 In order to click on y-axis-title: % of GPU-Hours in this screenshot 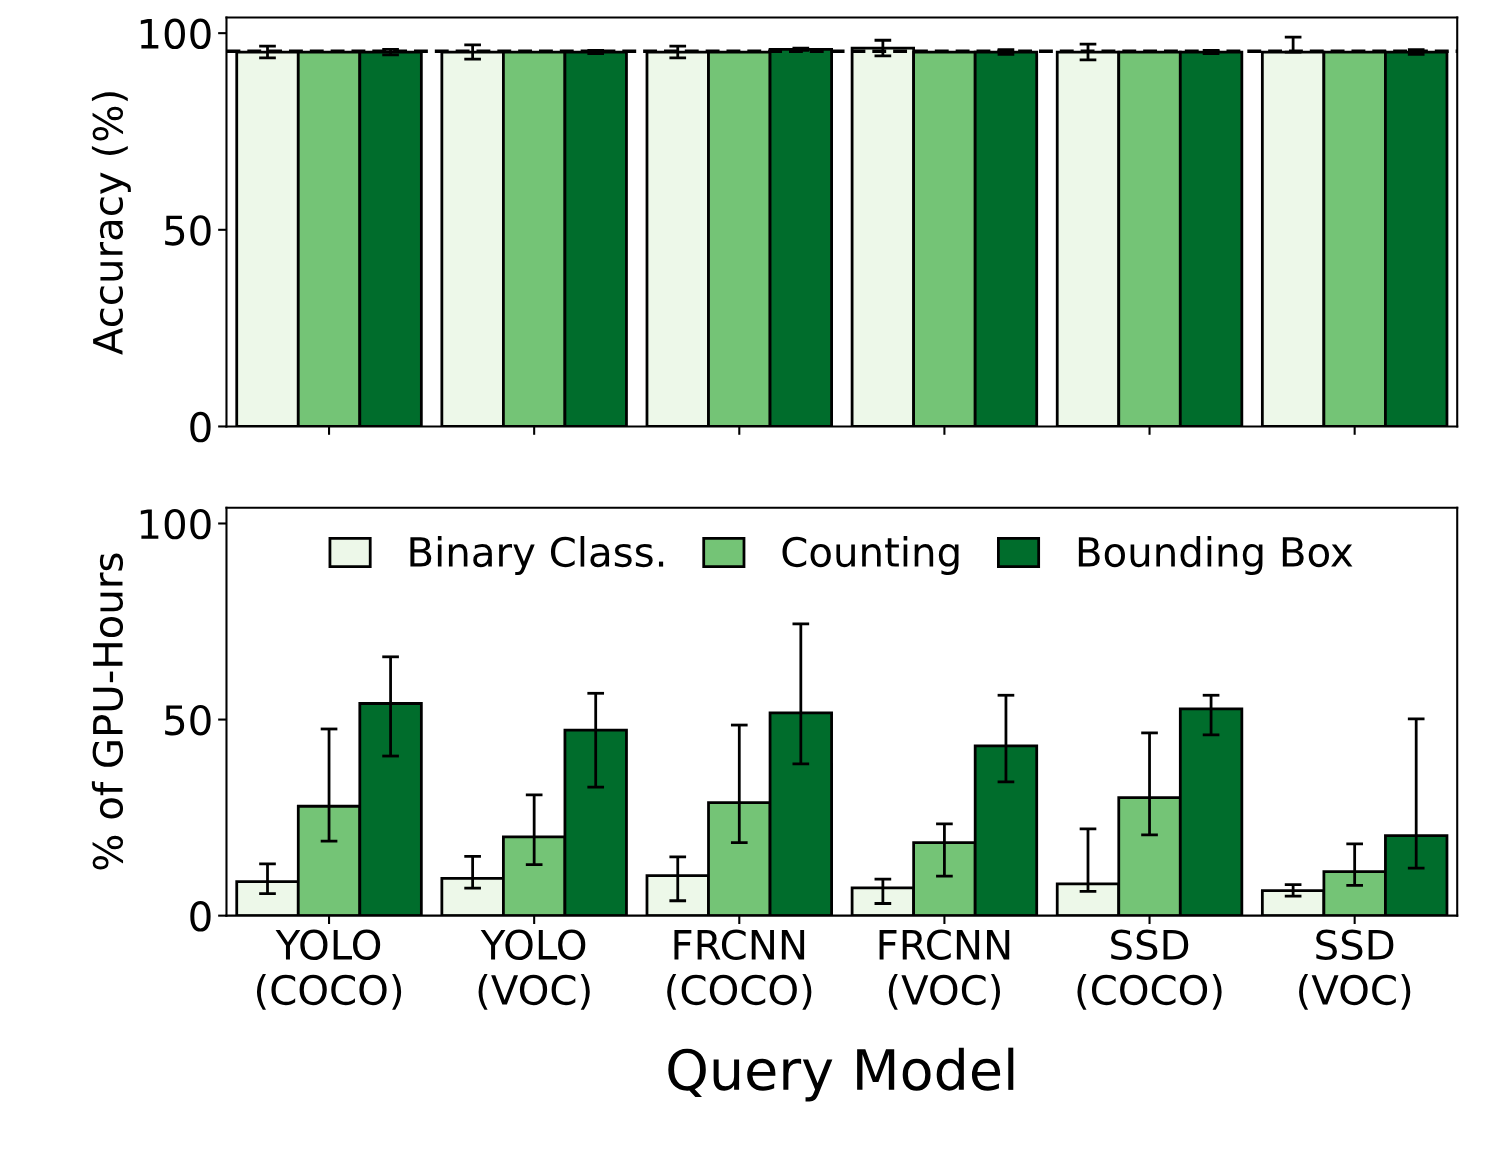, I will do `click(107, 711)`.